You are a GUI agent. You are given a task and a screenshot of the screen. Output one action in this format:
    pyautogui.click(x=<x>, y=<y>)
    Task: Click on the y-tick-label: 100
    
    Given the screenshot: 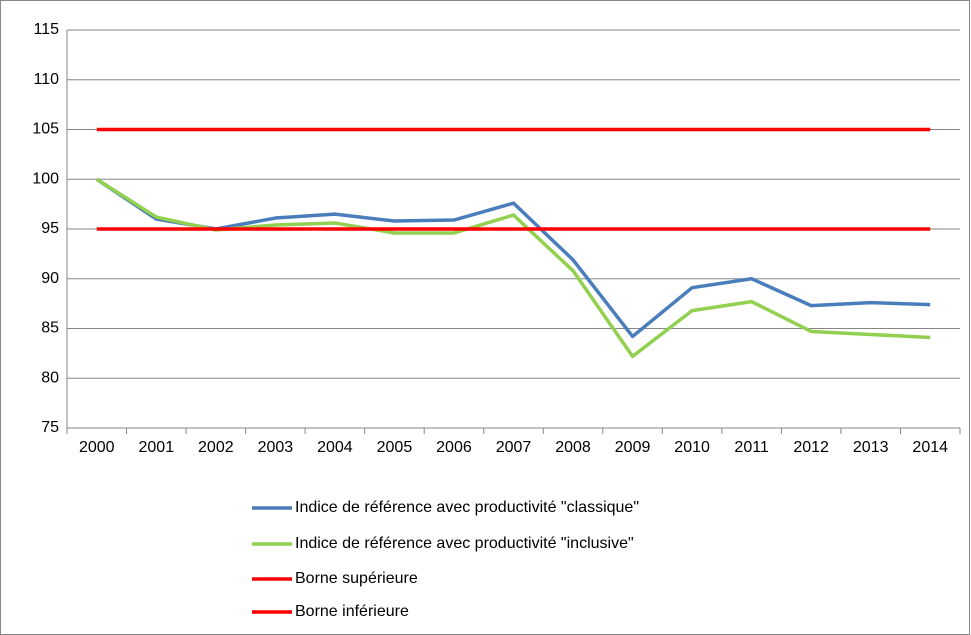 What is the action you would take?
    pyautogui.click(x=45, y=178)
    